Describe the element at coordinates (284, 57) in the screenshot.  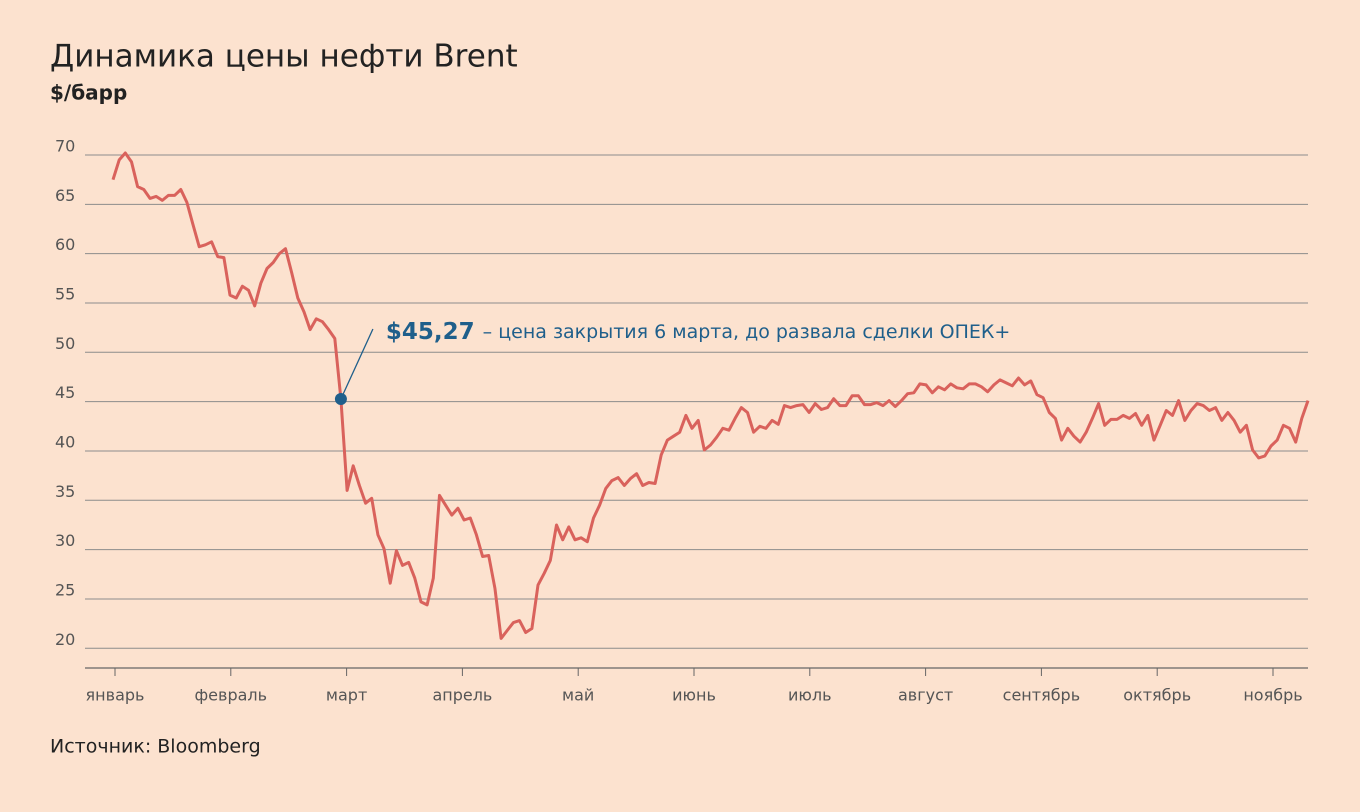
I see `chart-title: Динамика цены нефти Brent` at that location.